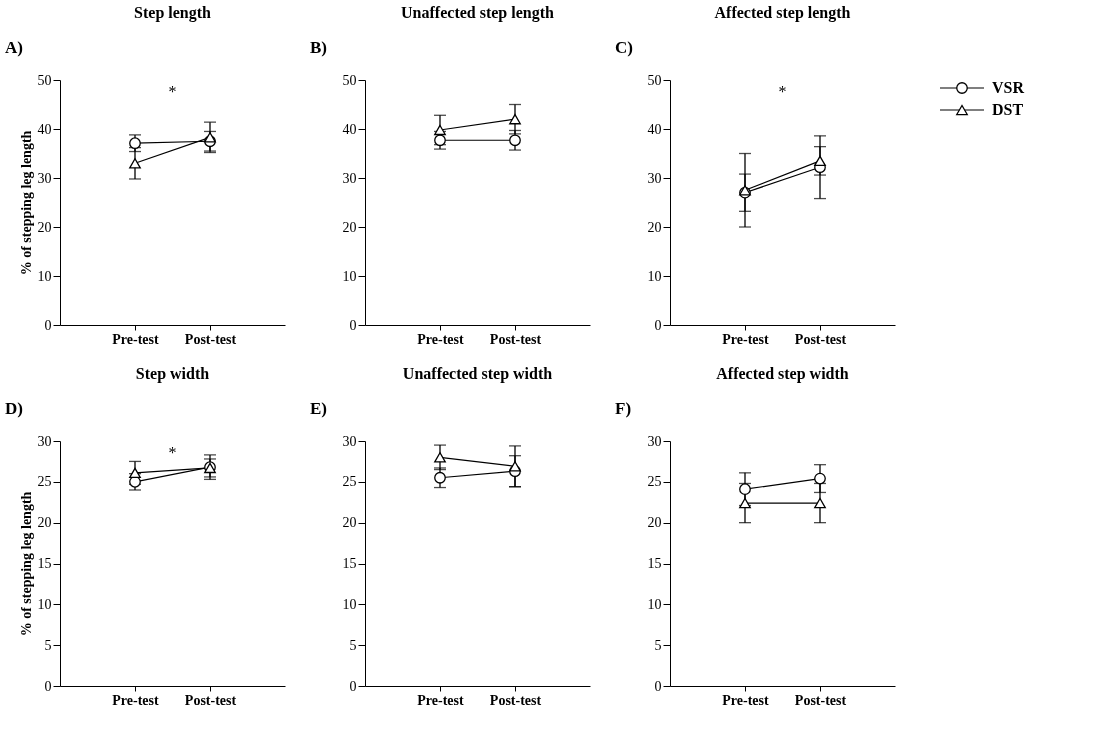  What do you see at coordinates (623, 408) in the screenshot?
I see `text: F)` at bounding box center [623, 408].